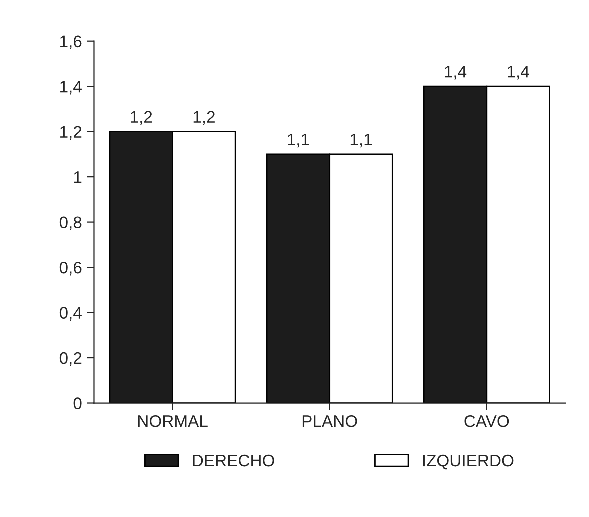 The image size is (589, 517). What do you see at coordinates (468, 462) in the screenshot?
I see `legend-label: IZQUIERDO` at bounding box center [468, 462].